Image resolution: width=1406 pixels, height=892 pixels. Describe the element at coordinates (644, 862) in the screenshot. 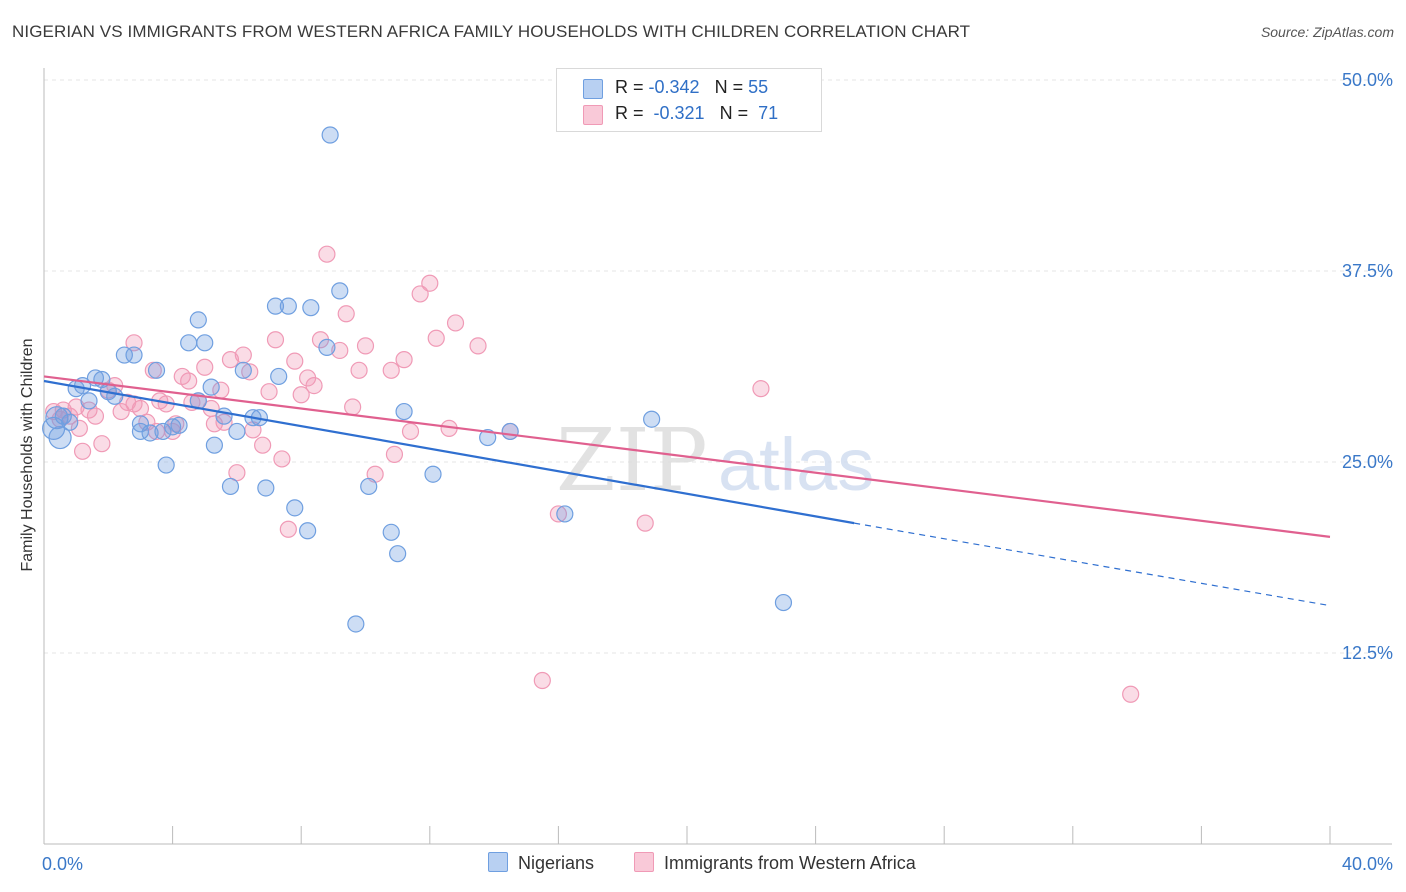

I see `bottom-legend-swatch-immigrants` at that location.